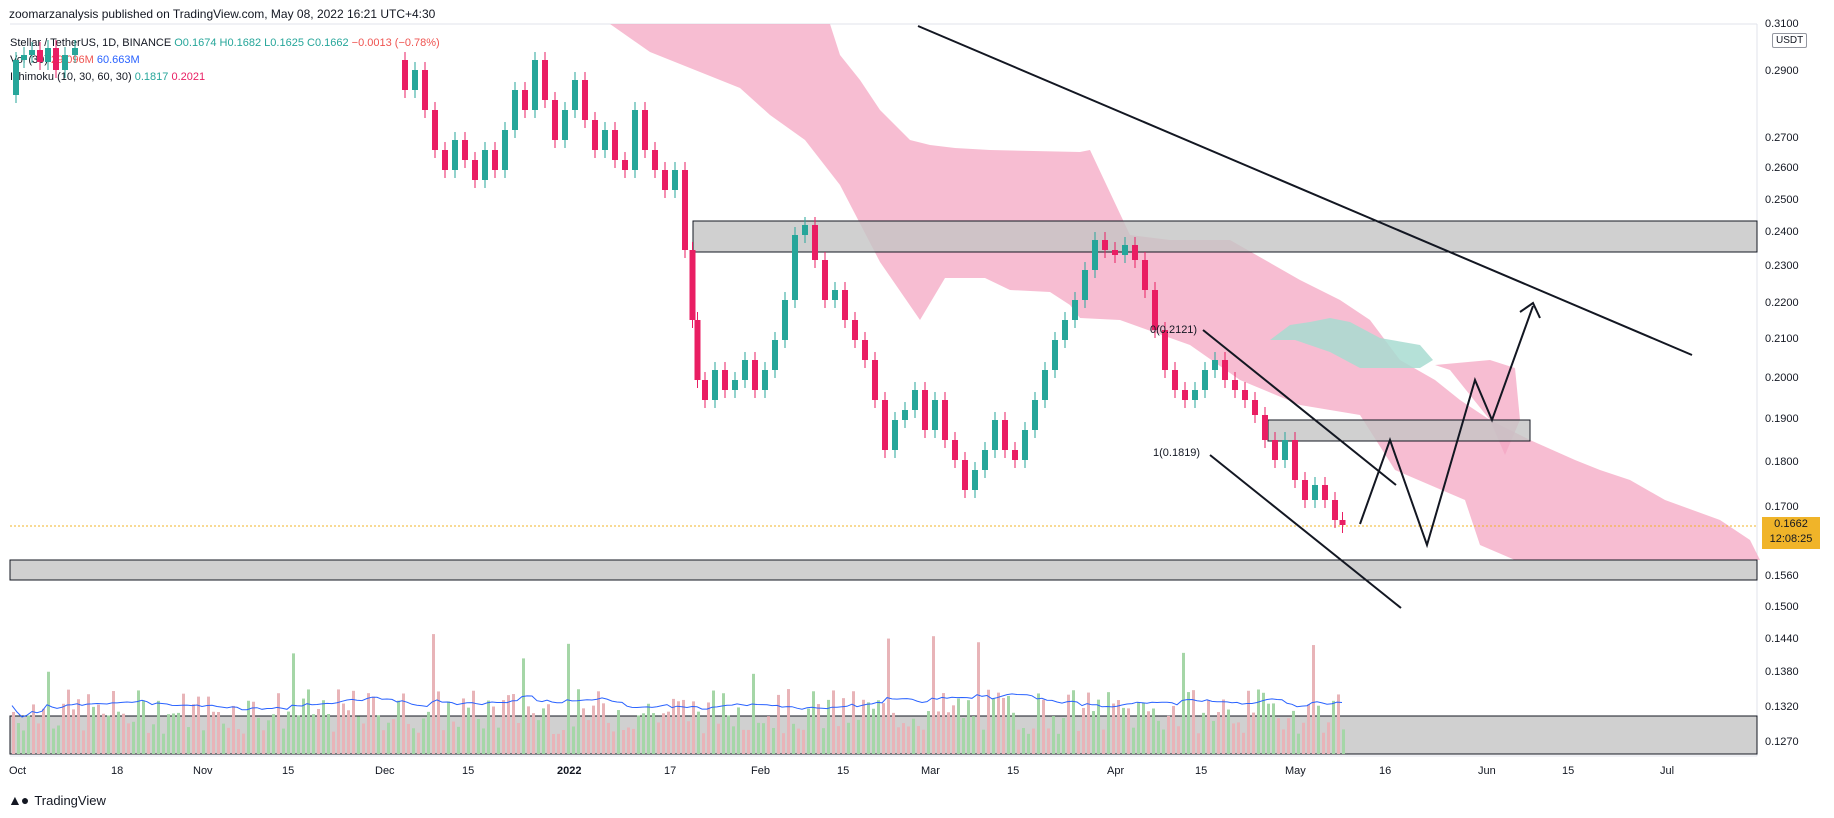 Image resolution: width=1834 pixels, height=818 pixels. What do you see at coordinates (1782, 24) in the screenshot?
I see `price-axis-label: 0.3100` at bounding box center [1782, 24].